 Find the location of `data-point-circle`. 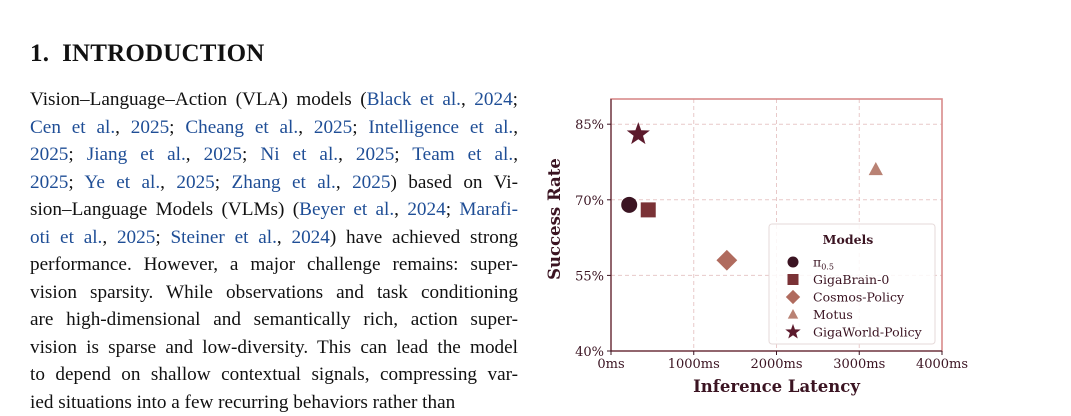

data-point-circle is located at coordinates (629, 205).